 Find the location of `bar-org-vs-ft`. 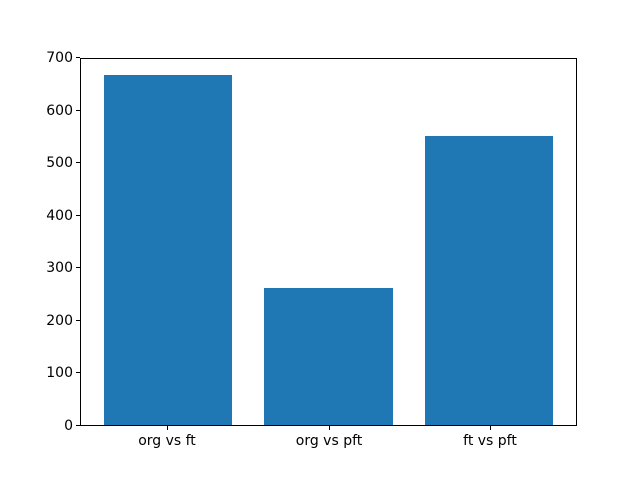

bar-org-vs-ft is located at coordinates (168, 249).